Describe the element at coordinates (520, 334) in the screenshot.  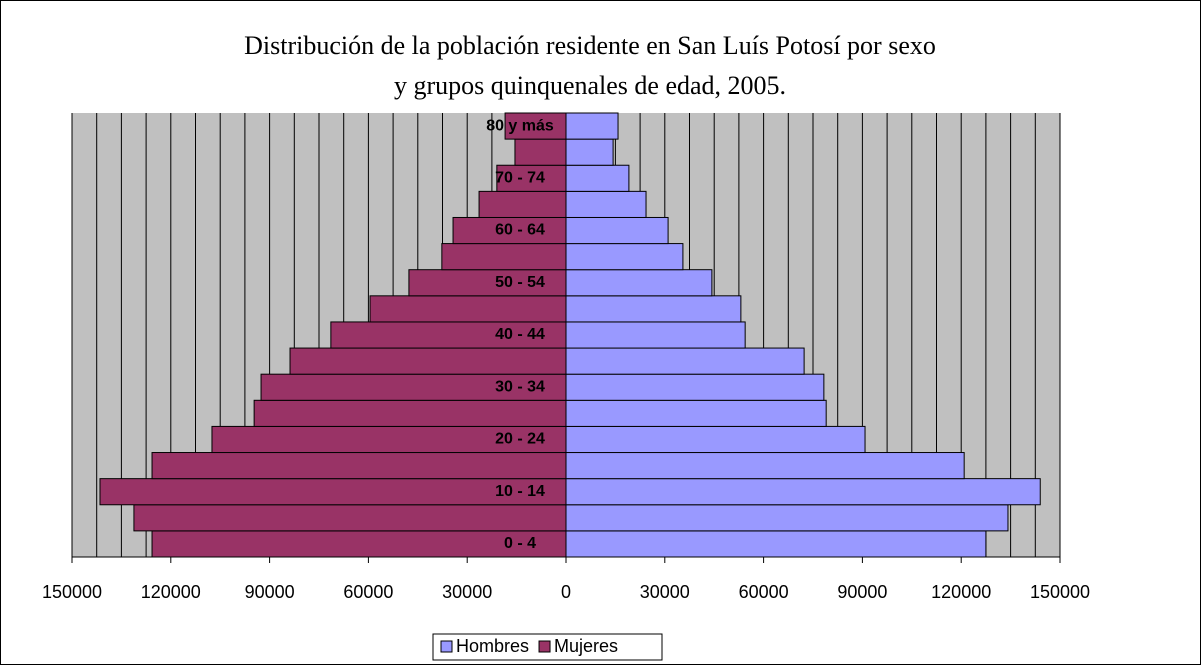
I see `y-tick-label: 40 - 44` at that location.